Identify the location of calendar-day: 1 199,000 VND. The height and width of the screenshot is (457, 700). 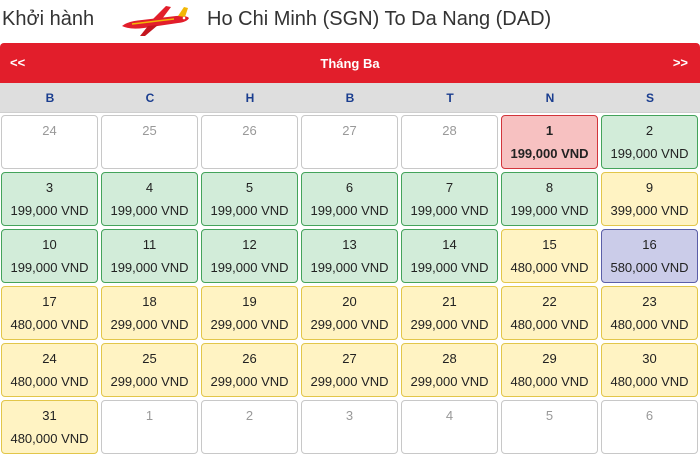
(549, 142).